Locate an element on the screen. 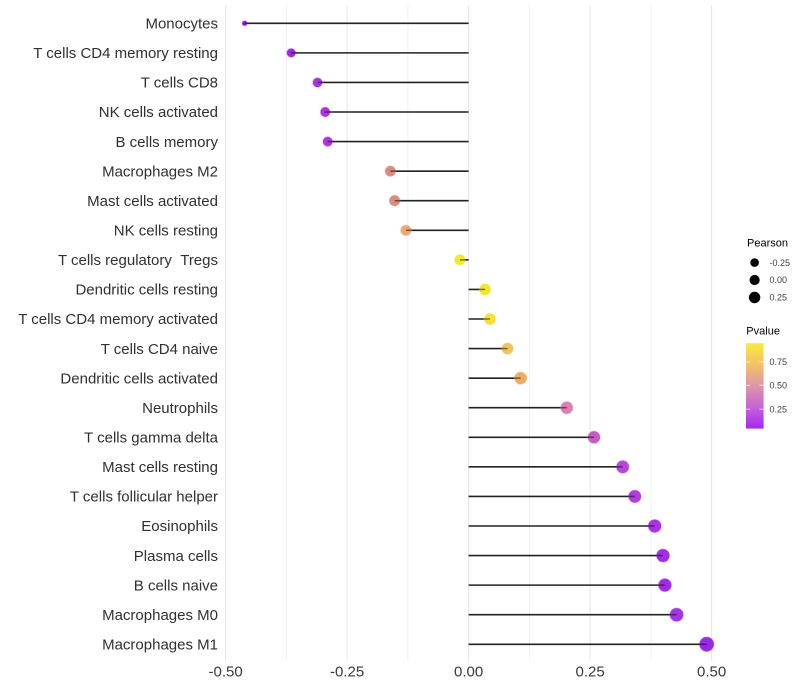 This screenshot has height=700, width=800. svg-text: Dendritic cells activated is located at coordinates (139, 378).